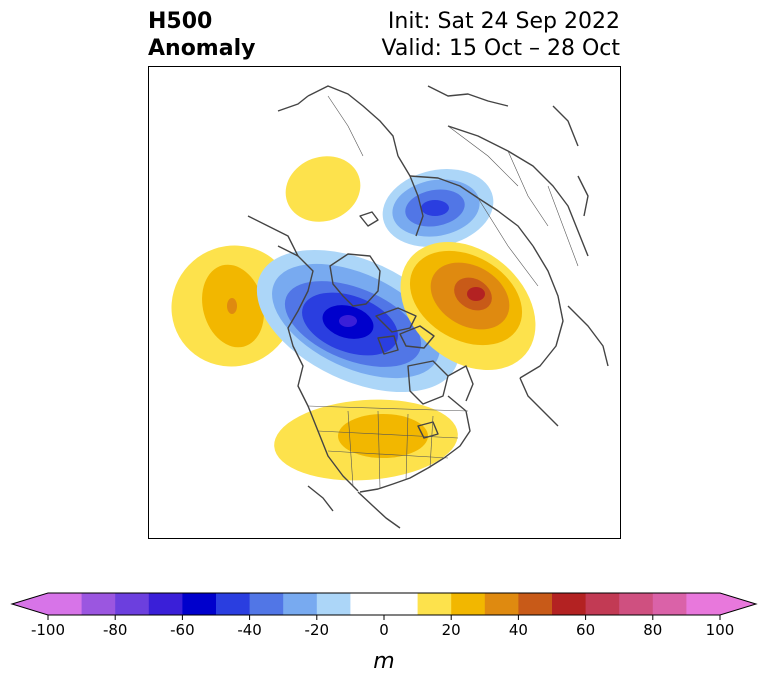  I want to click on anomaly-ridge-alaska, so click(323, 189).